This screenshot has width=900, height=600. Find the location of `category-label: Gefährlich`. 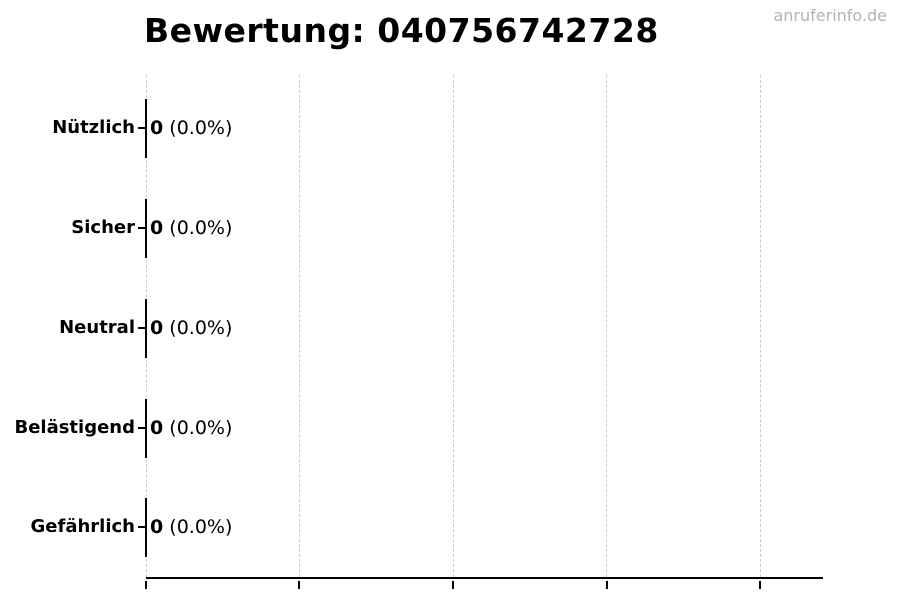

category-label: Gefährlich is located at coordinates (82, 526).